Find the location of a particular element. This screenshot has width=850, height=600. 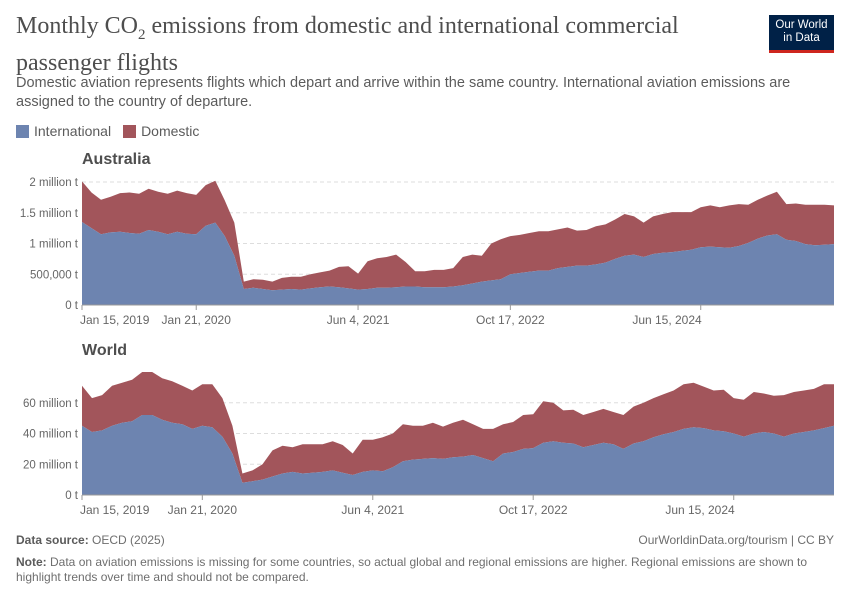

legend-item-international: International is located at coordinates (63, 131).